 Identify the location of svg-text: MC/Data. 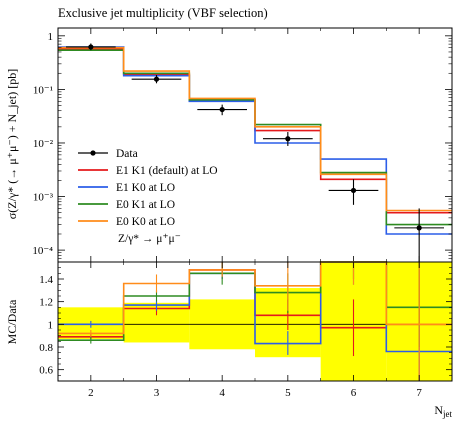
(12, 321).